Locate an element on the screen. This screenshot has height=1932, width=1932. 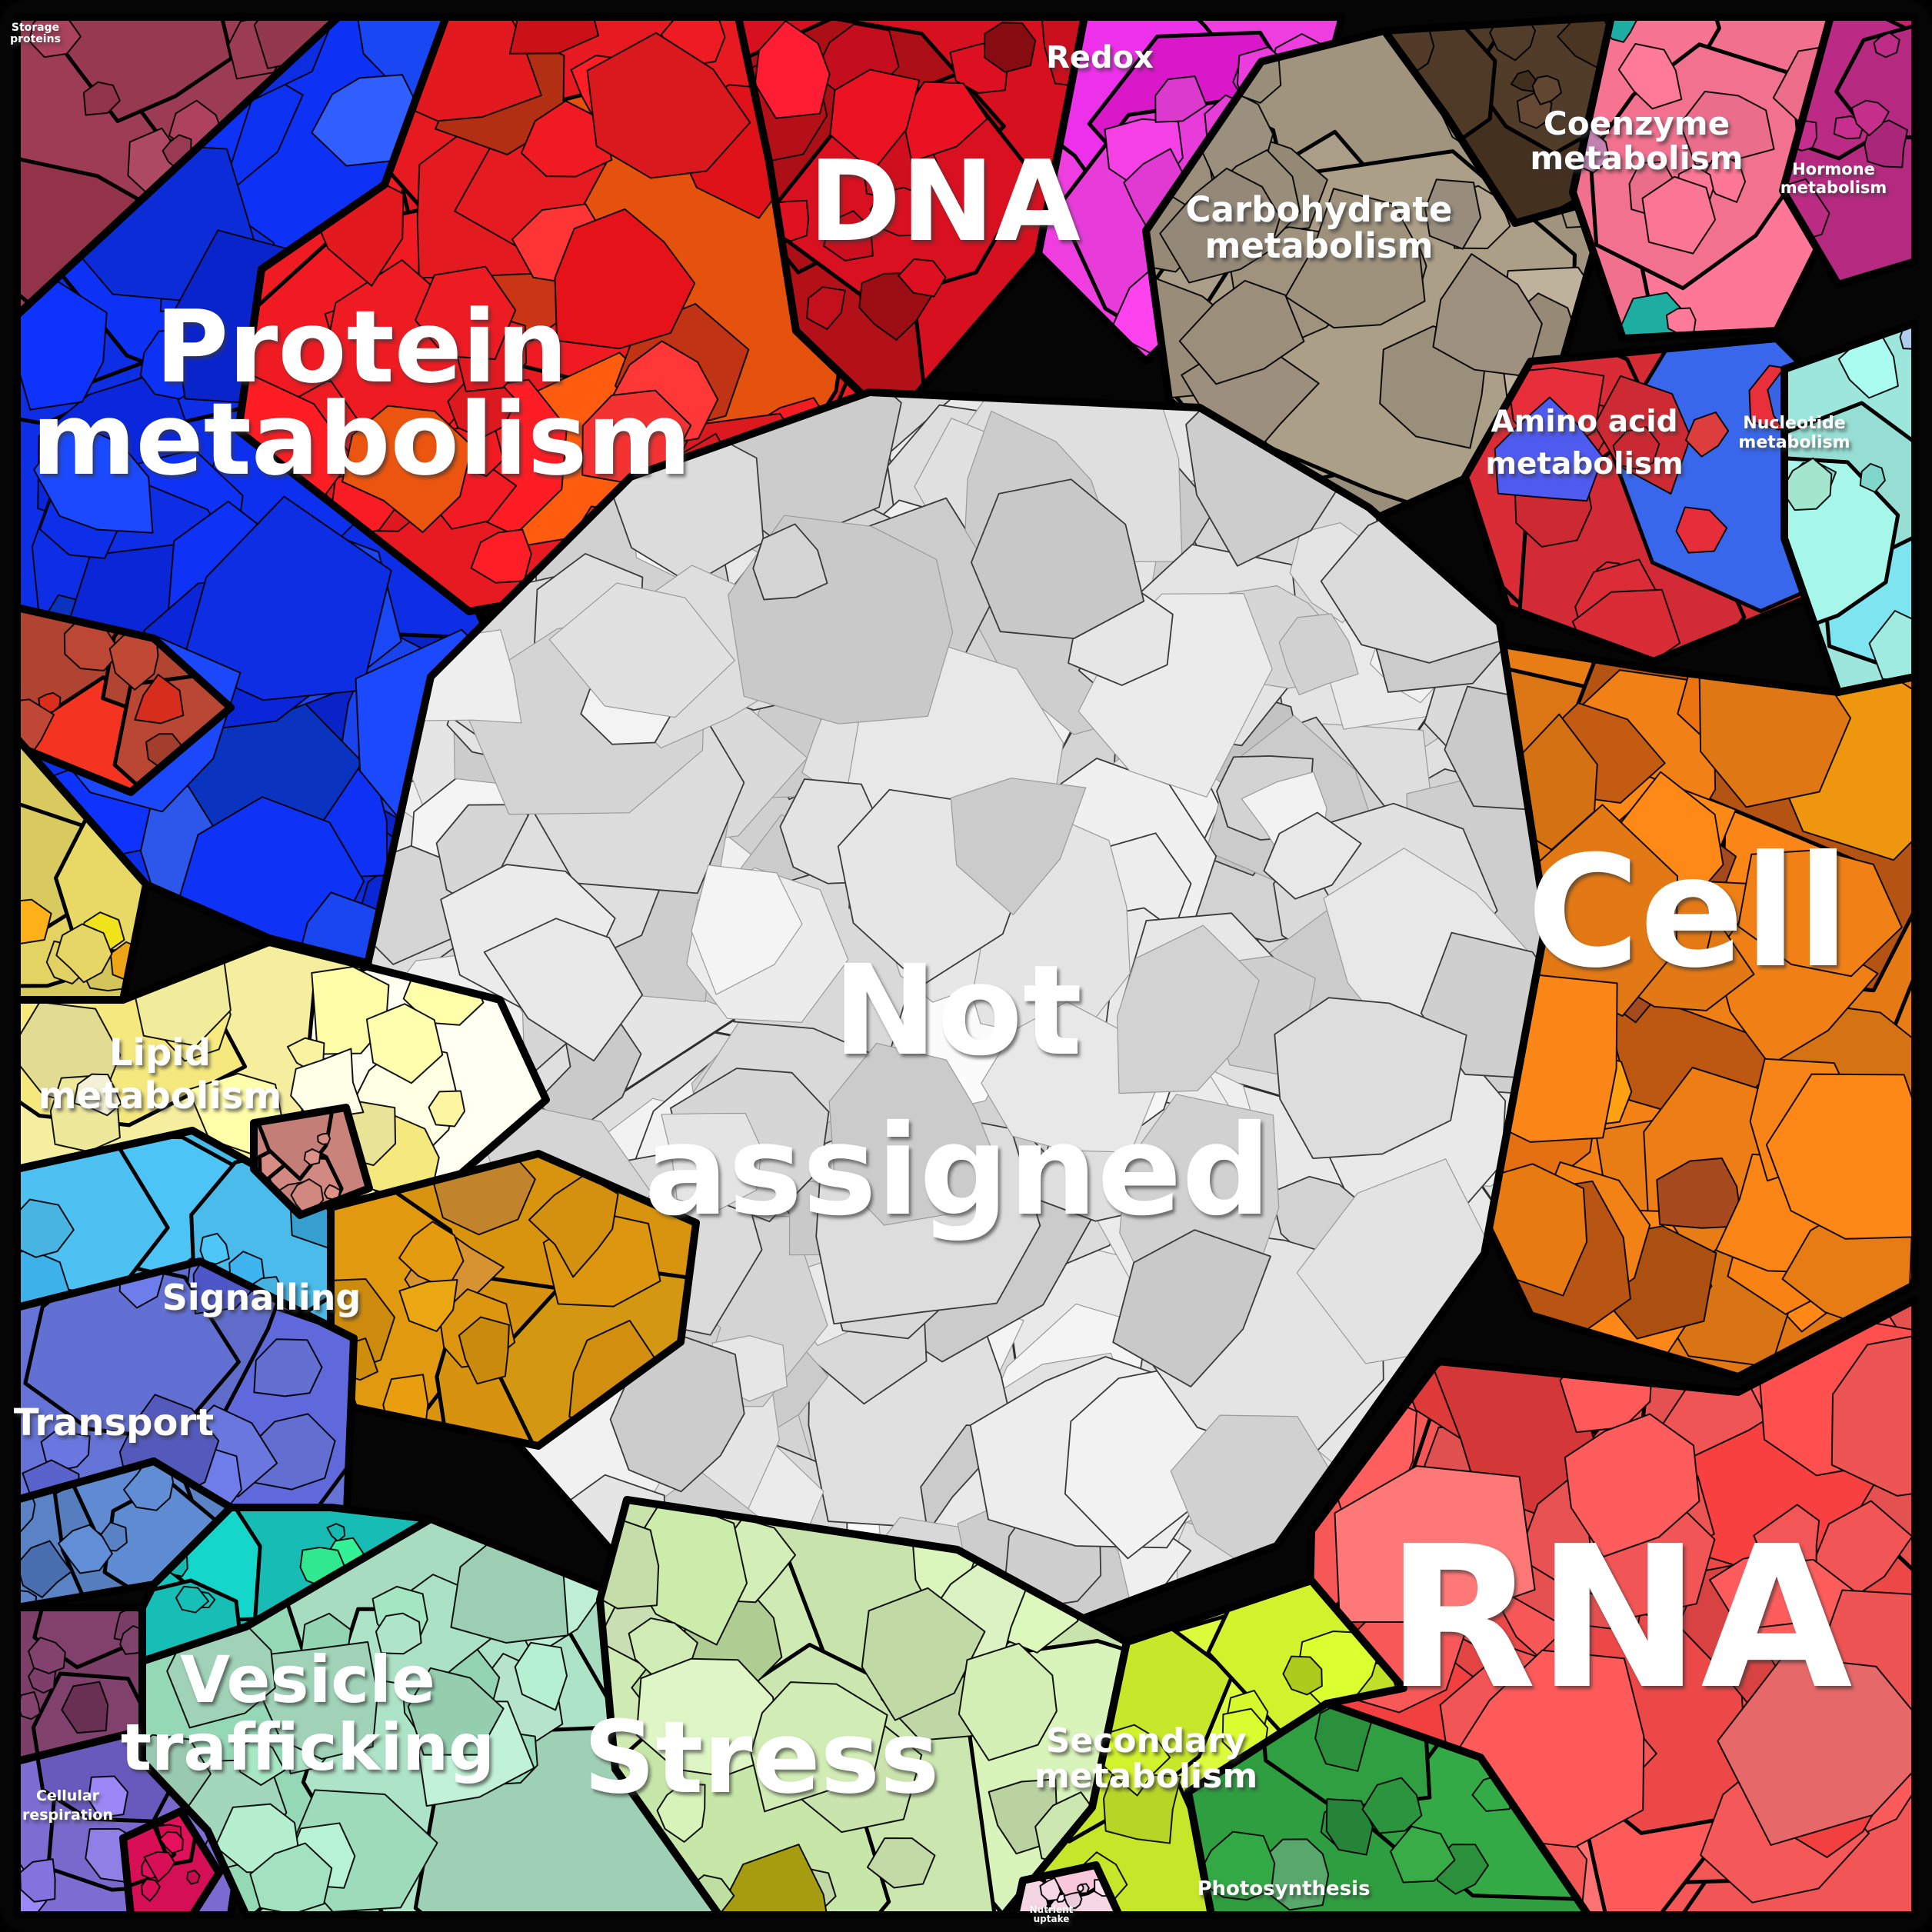
label-secondary-metabolism: Secondary metabolism is located at coordinates (1145, 1758).